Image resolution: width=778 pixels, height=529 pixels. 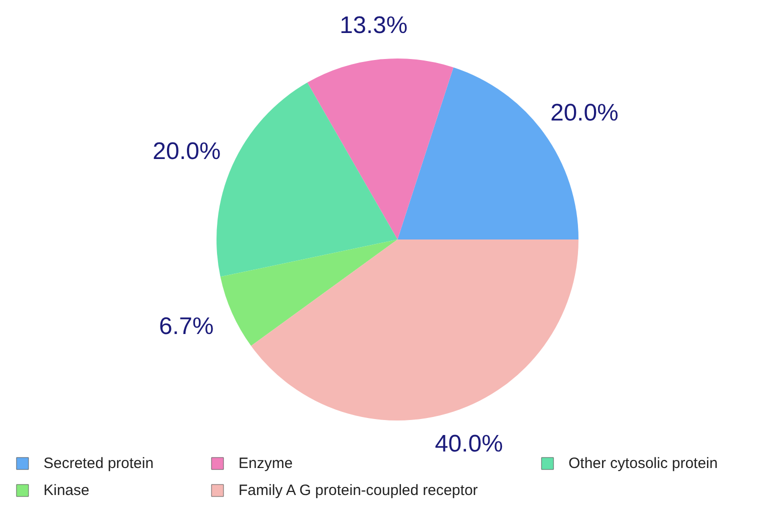 What do you see at coordinates (358, 490) in the screenshot?
I see `legend-label: Family A G protein-coupled receptor` at bounding box center [358, 490].